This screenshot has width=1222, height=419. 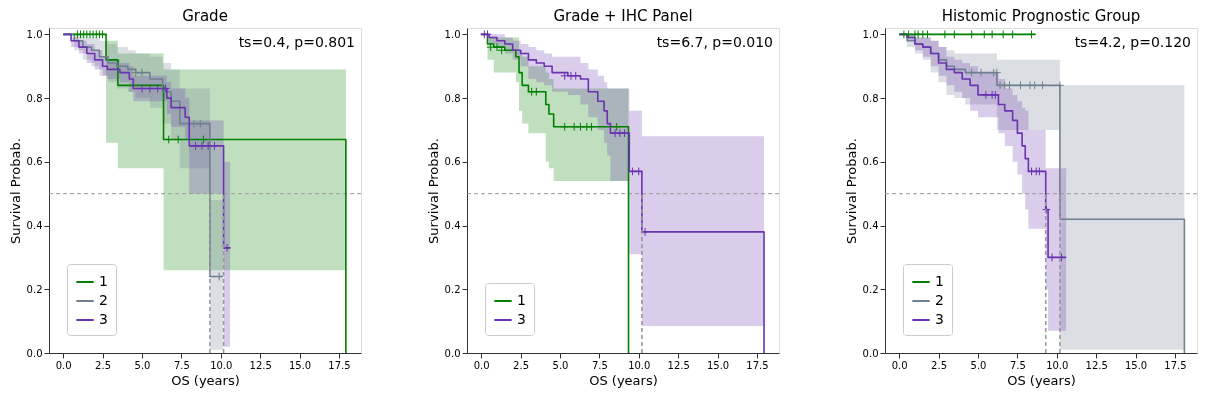 What do you see at coordinates (1132, 42) in the screenshot?
I see `annotation: ts=4.2, p=0.120` at bounding box center [1132, 42].